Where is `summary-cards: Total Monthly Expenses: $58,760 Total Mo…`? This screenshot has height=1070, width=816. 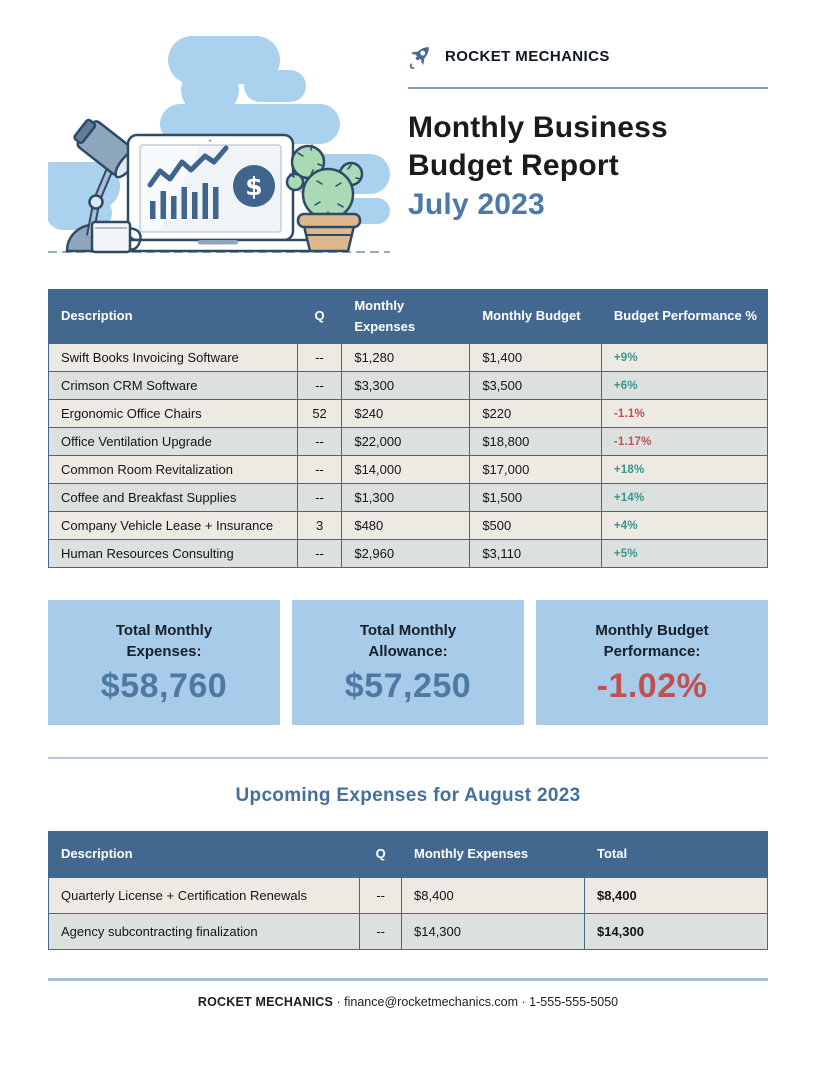 summary-cards: Total Monthly Expenses: $58,760 Total Mo… is located at coordinates (408, 662).